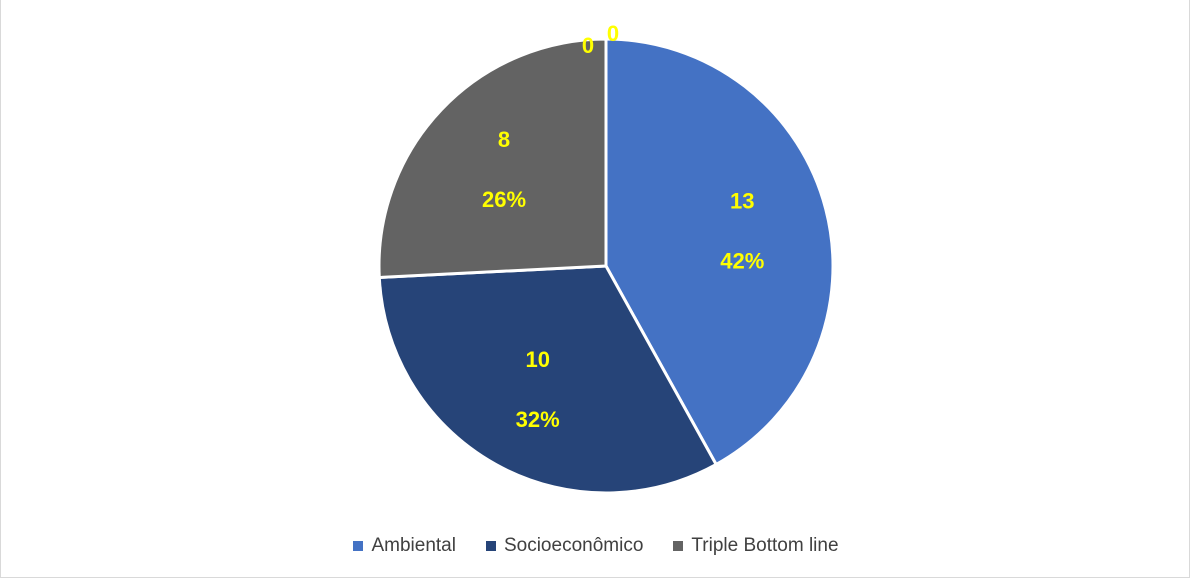 The width and height of the screenshot is (1192, 580). Describe the element at coordinates (413, 546) in the screenshot. I see `legend-label-ambiental: Ambiental` at that location.